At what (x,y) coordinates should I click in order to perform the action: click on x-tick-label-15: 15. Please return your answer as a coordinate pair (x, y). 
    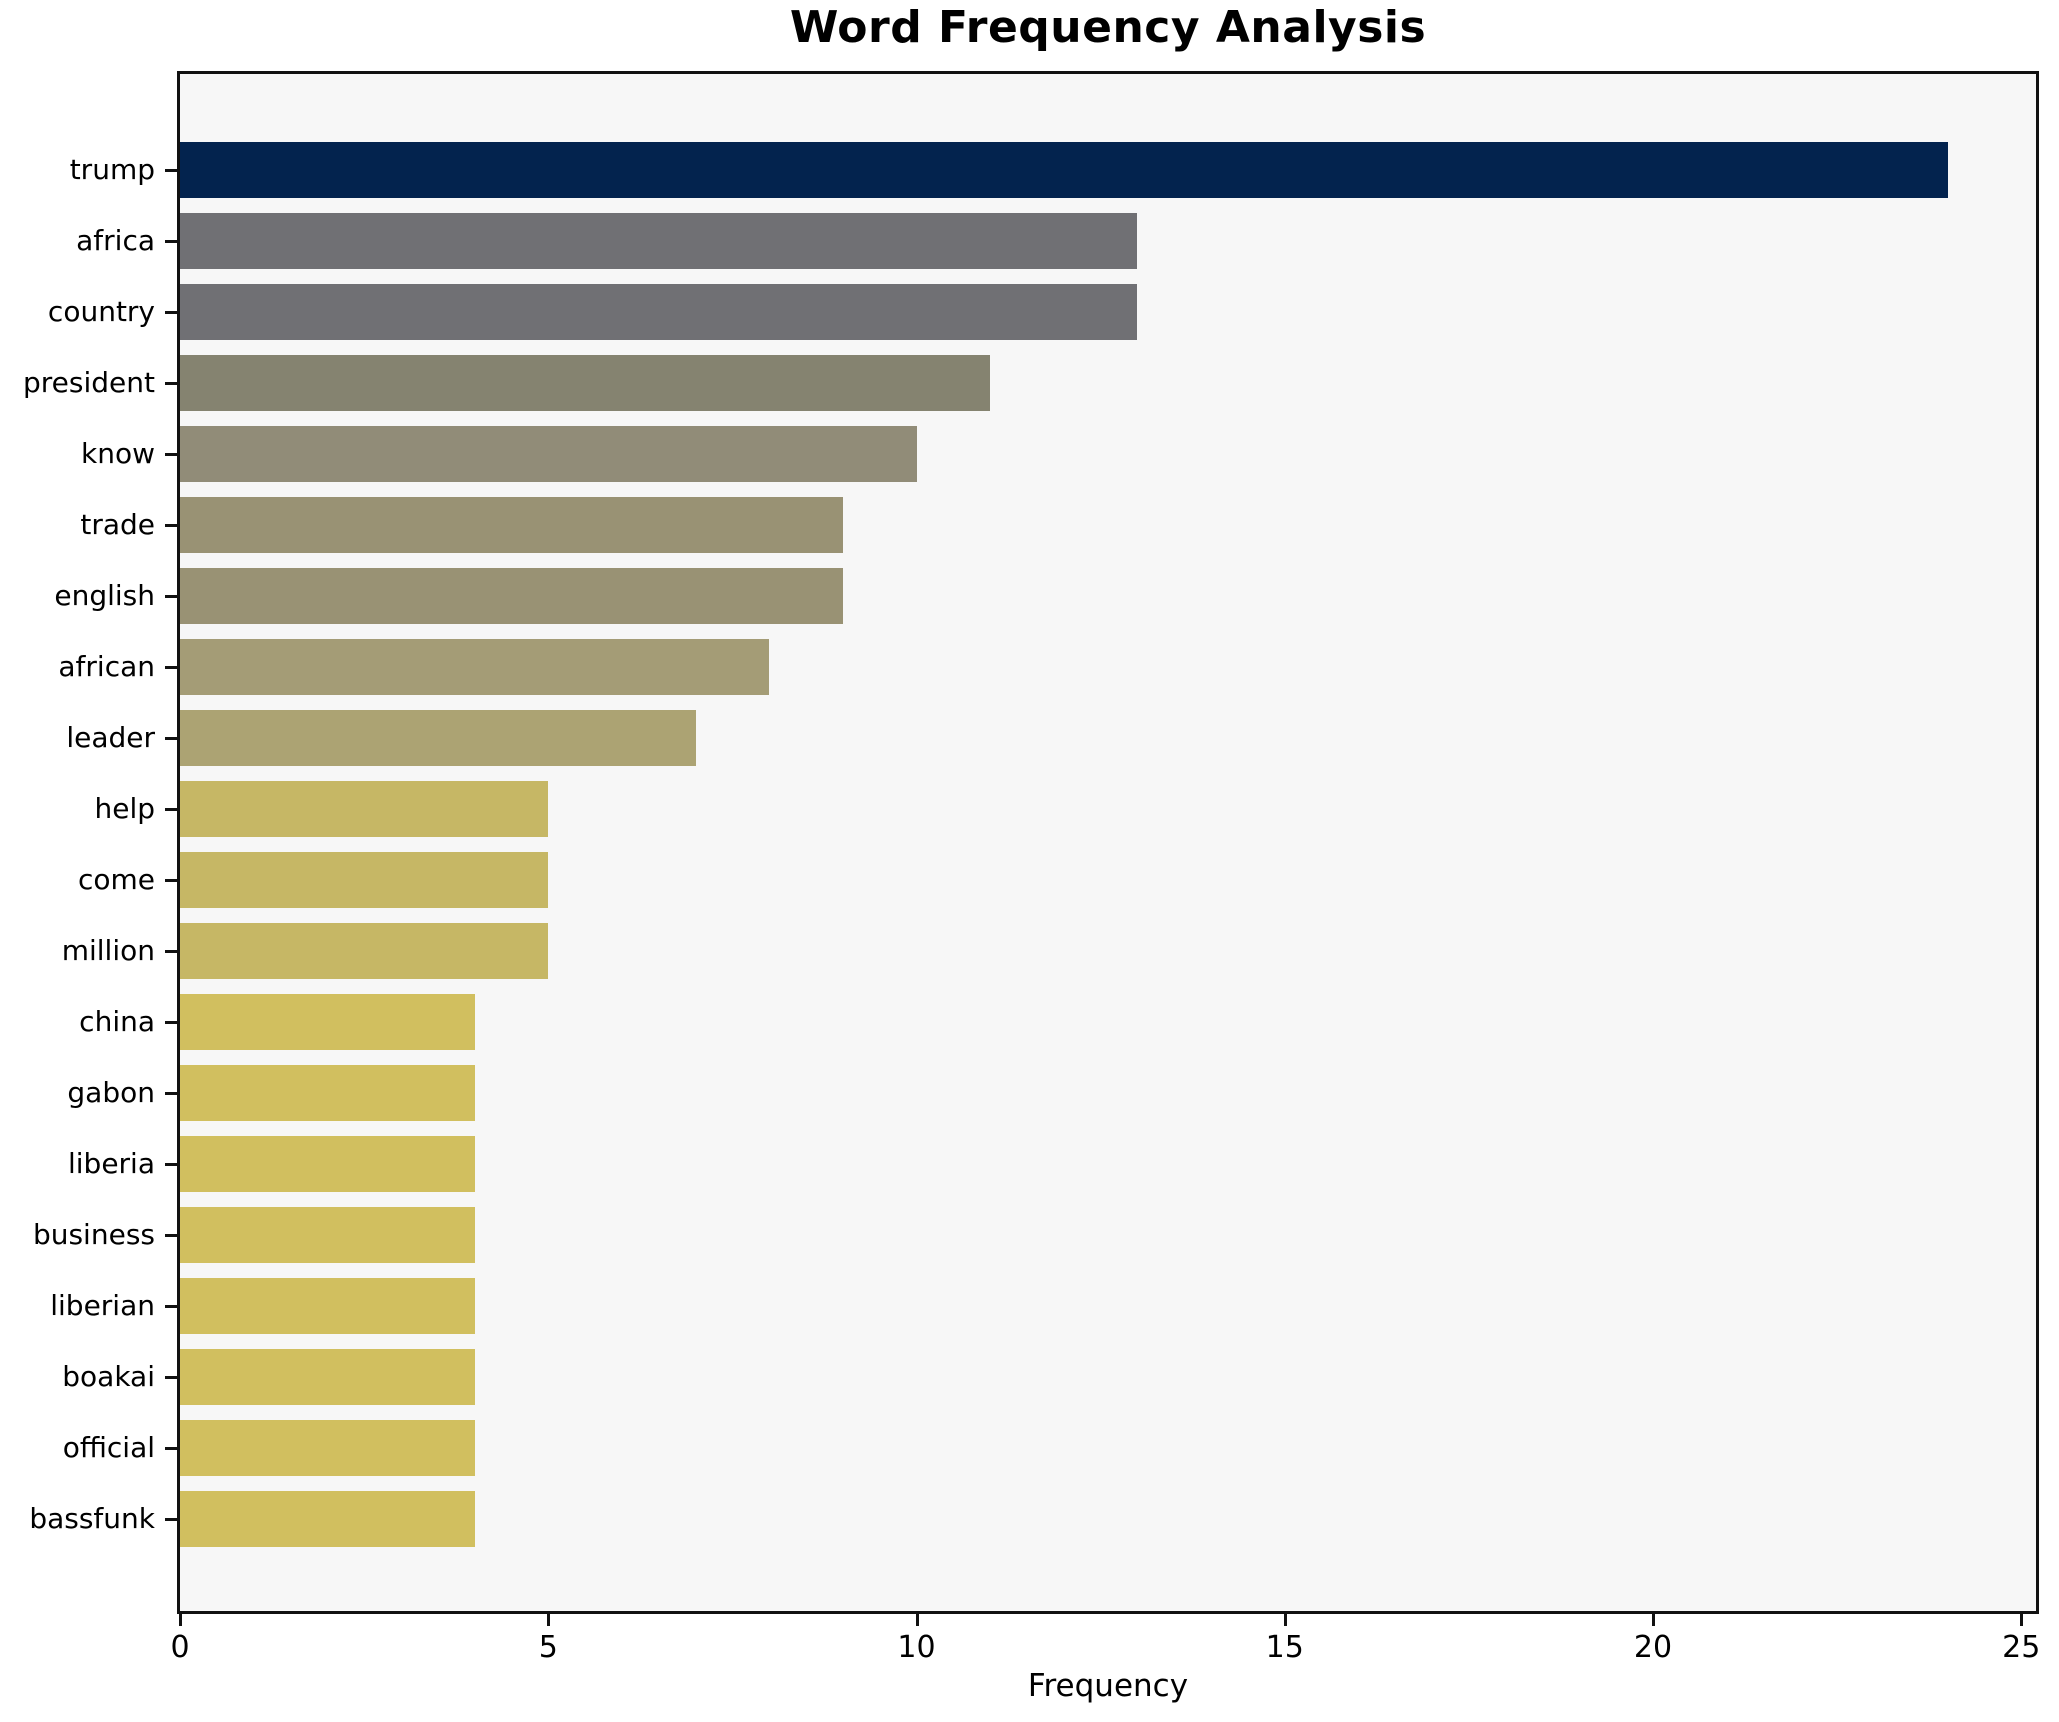
    Looking at the image, I should click on (1284, 1647).